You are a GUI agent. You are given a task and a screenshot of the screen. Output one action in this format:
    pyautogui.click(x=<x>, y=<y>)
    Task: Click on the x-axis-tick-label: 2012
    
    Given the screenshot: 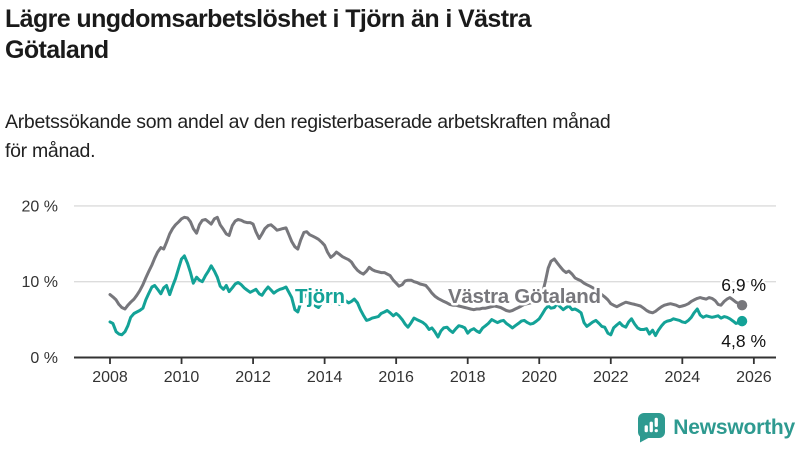 What is the action you would take?
    pyautogui.click(x=253, y=377)
    